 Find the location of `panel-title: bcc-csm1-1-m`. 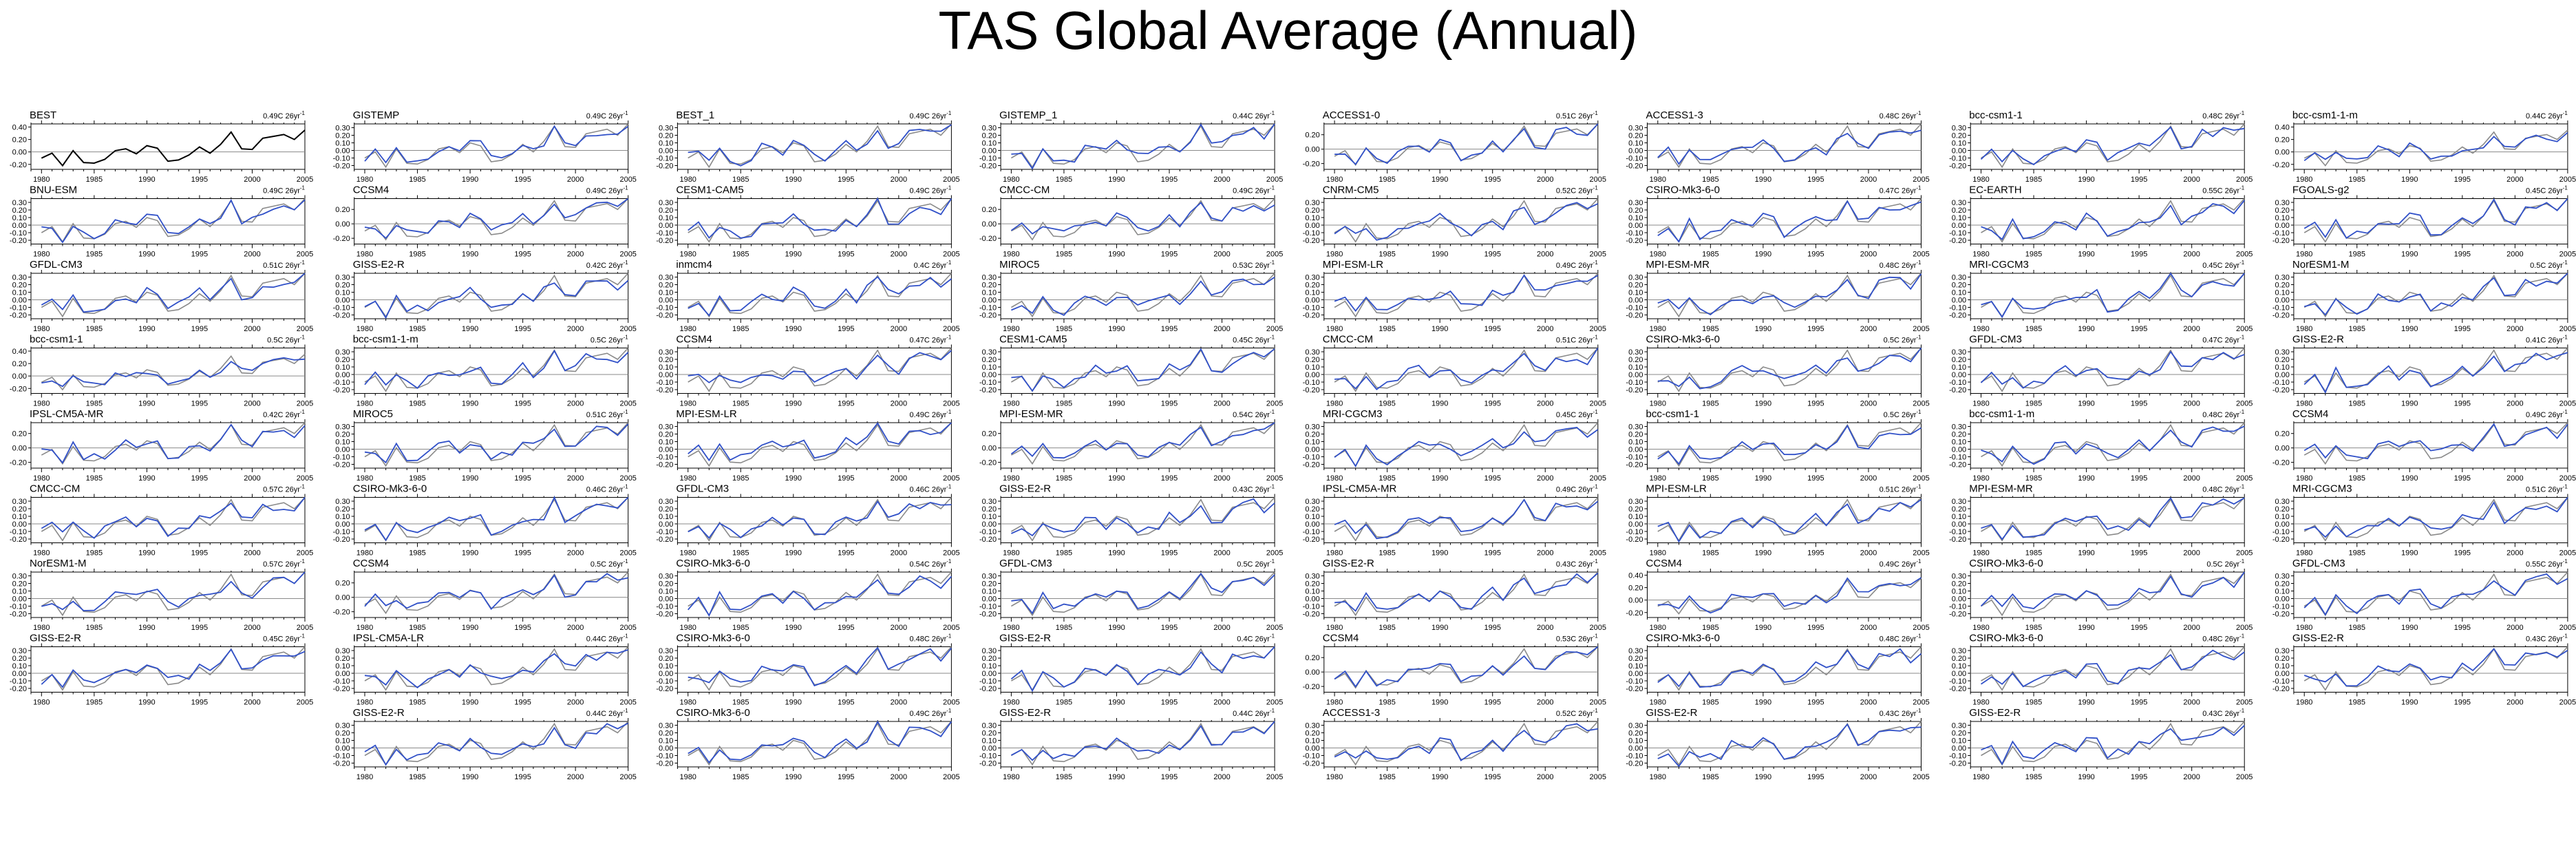

panel-title: bcc-csm1-1-m is located at coordinates (2325, 115).